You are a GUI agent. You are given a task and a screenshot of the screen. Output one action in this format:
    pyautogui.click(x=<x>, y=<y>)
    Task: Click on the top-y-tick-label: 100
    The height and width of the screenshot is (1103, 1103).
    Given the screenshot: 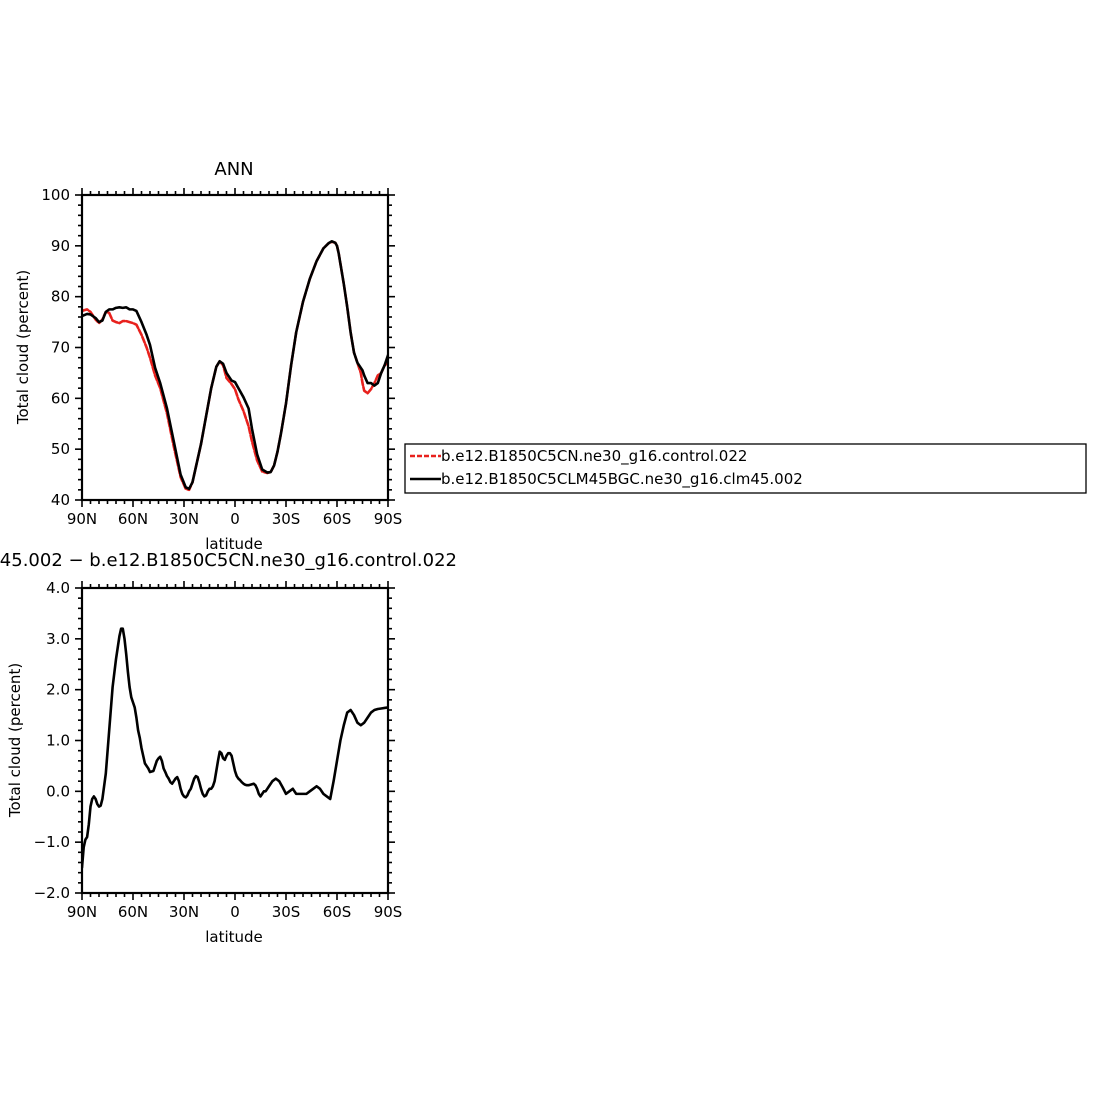 What is the action you would take?
    pyautogui.click(x=55, y=195)
    